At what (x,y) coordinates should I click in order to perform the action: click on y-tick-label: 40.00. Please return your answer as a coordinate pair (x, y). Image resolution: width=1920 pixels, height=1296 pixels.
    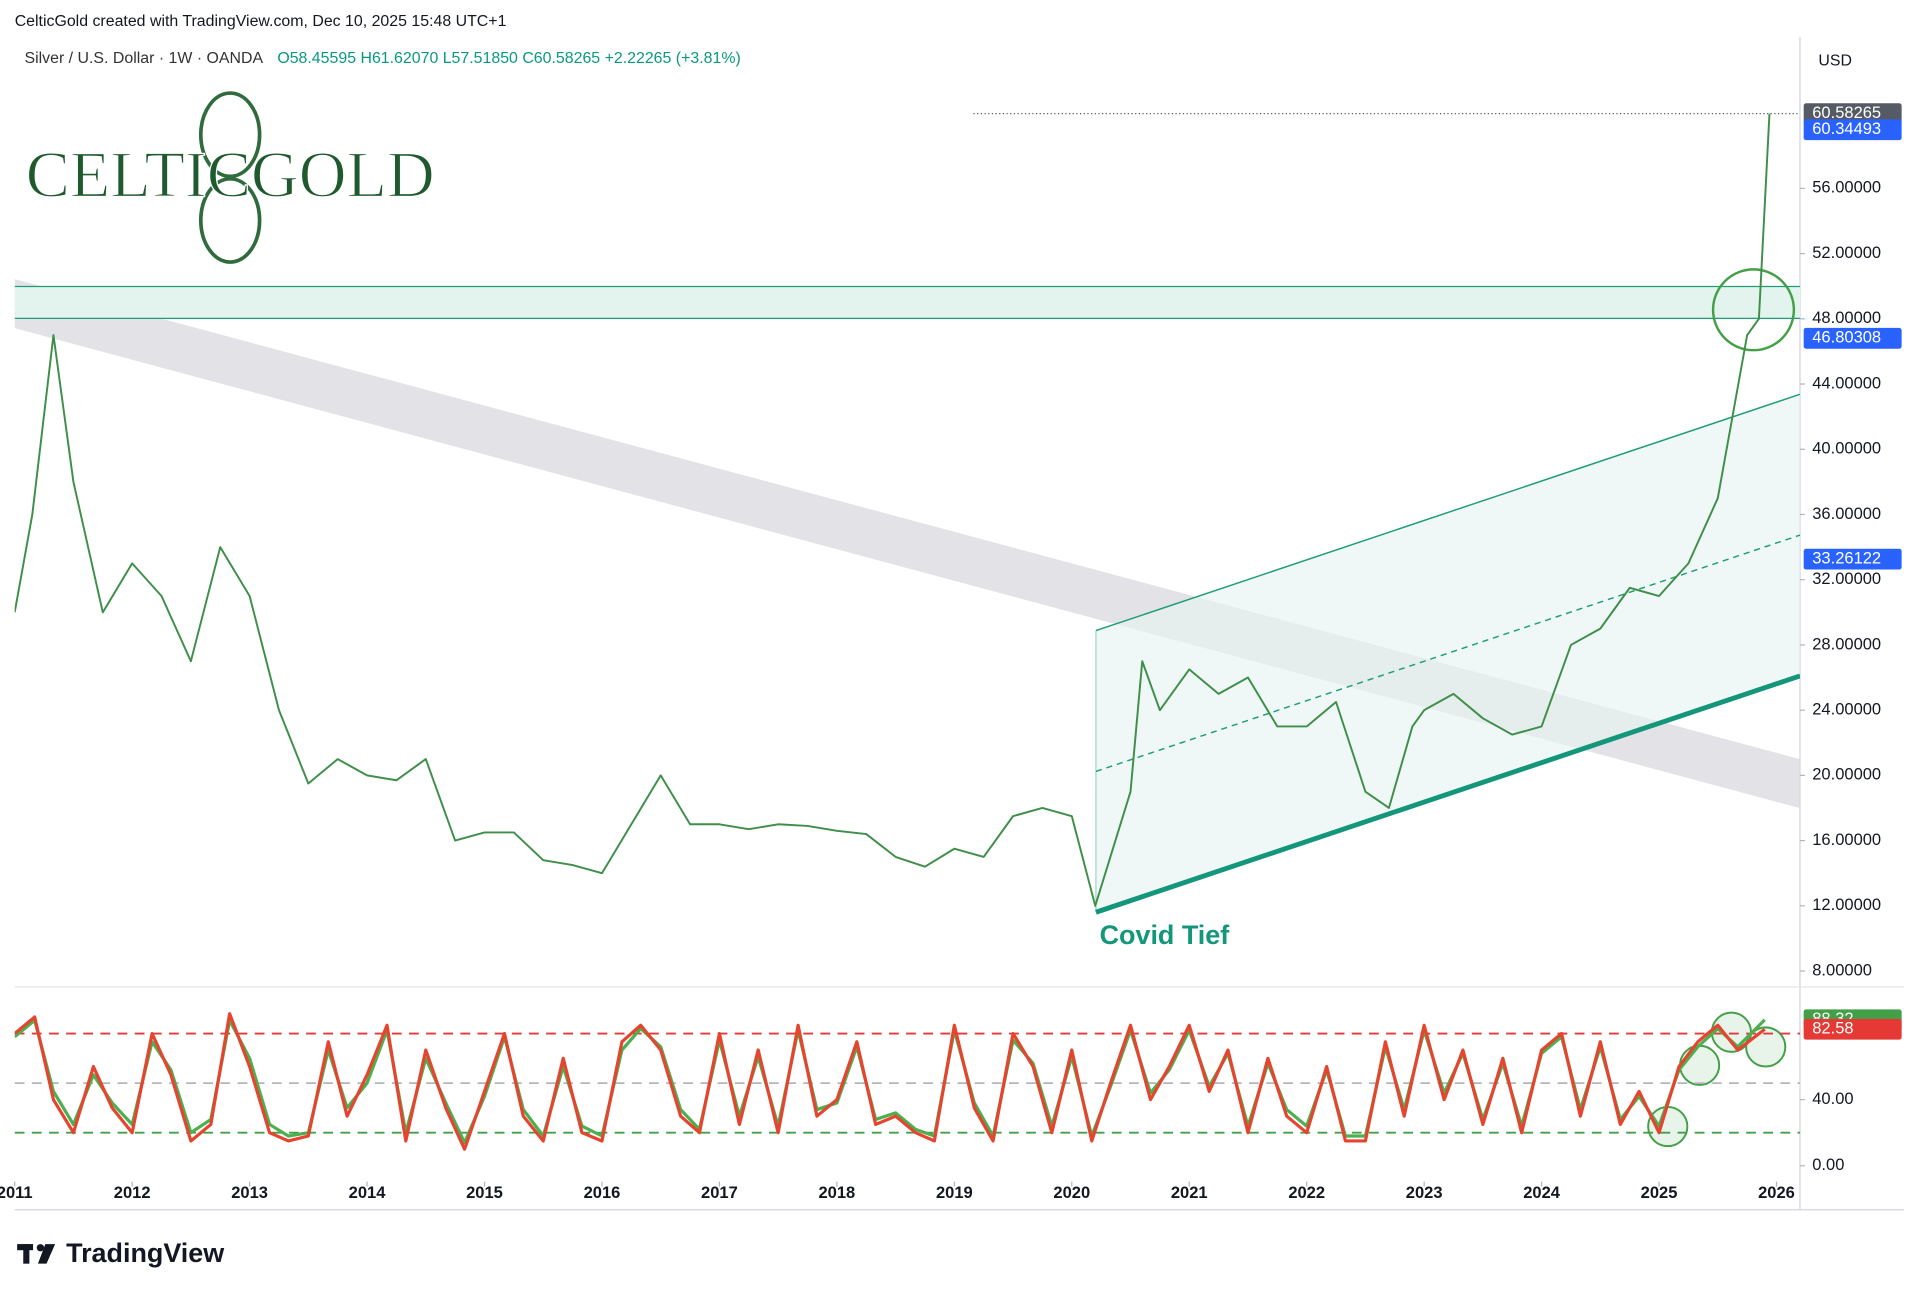
    Looking at the image, I should click on (1832, 1098).